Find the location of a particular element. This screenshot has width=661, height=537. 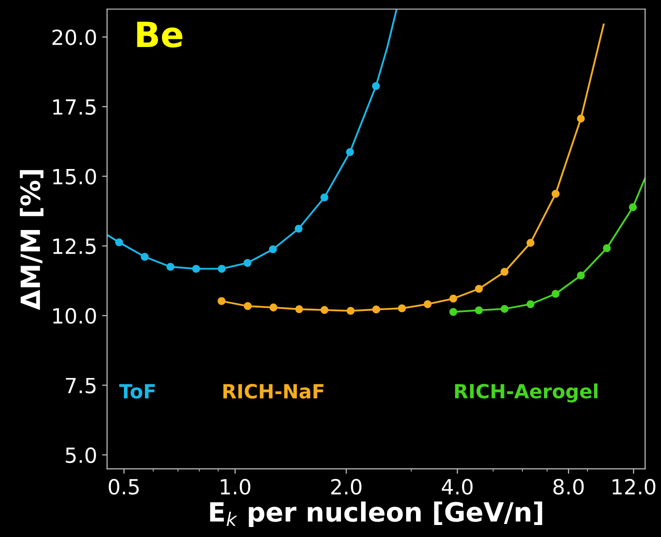

y-axis-title: ΔM/M [%] is located at coordinates (32, 240).